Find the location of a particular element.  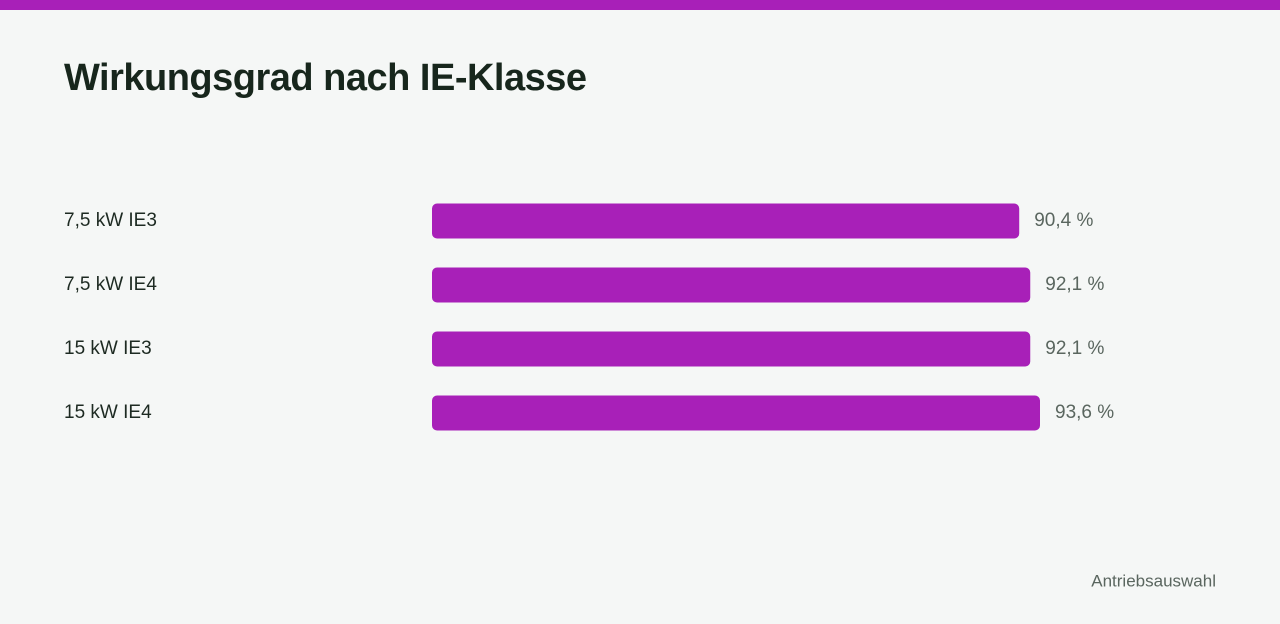

value-label: 93,6 % is located at coordinates (1084, 412).